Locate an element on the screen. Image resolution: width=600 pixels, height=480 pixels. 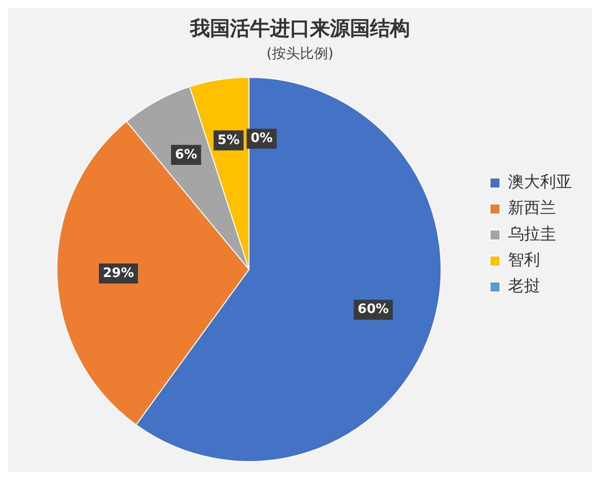
legend-label: 老挝 is located at coordinates (524, 286).